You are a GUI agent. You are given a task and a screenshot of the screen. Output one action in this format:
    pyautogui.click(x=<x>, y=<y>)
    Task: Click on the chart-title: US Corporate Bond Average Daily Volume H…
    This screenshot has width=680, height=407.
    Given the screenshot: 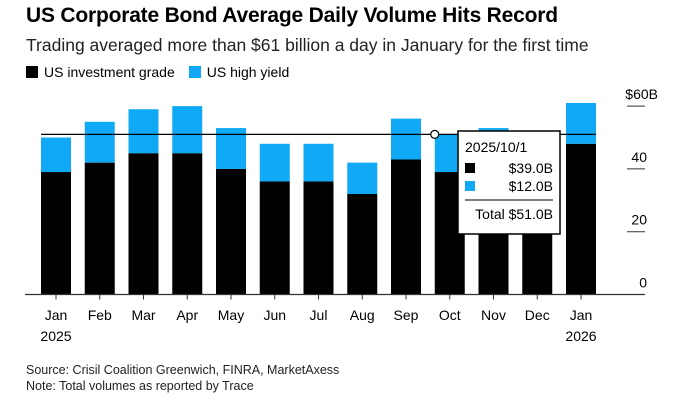 What is the action you would take?
    pyautogui.click(x=292, y=15)
    